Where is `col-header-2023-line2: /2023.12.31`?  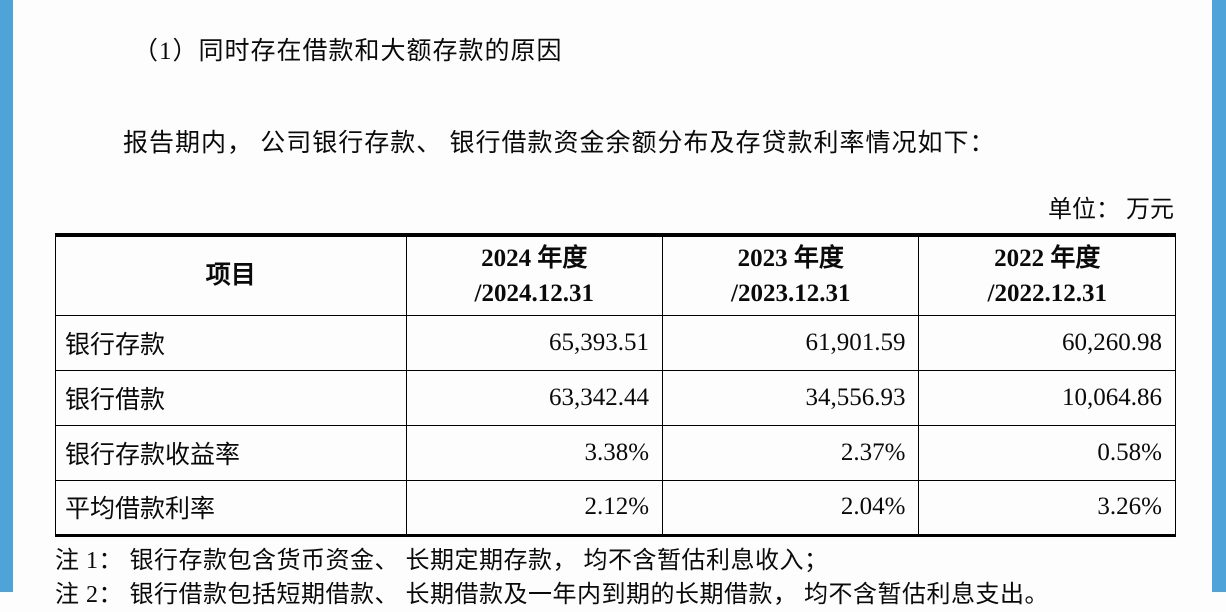 col-header-2023-line2: /2023.12.31 is located at coordinates (791, 293).